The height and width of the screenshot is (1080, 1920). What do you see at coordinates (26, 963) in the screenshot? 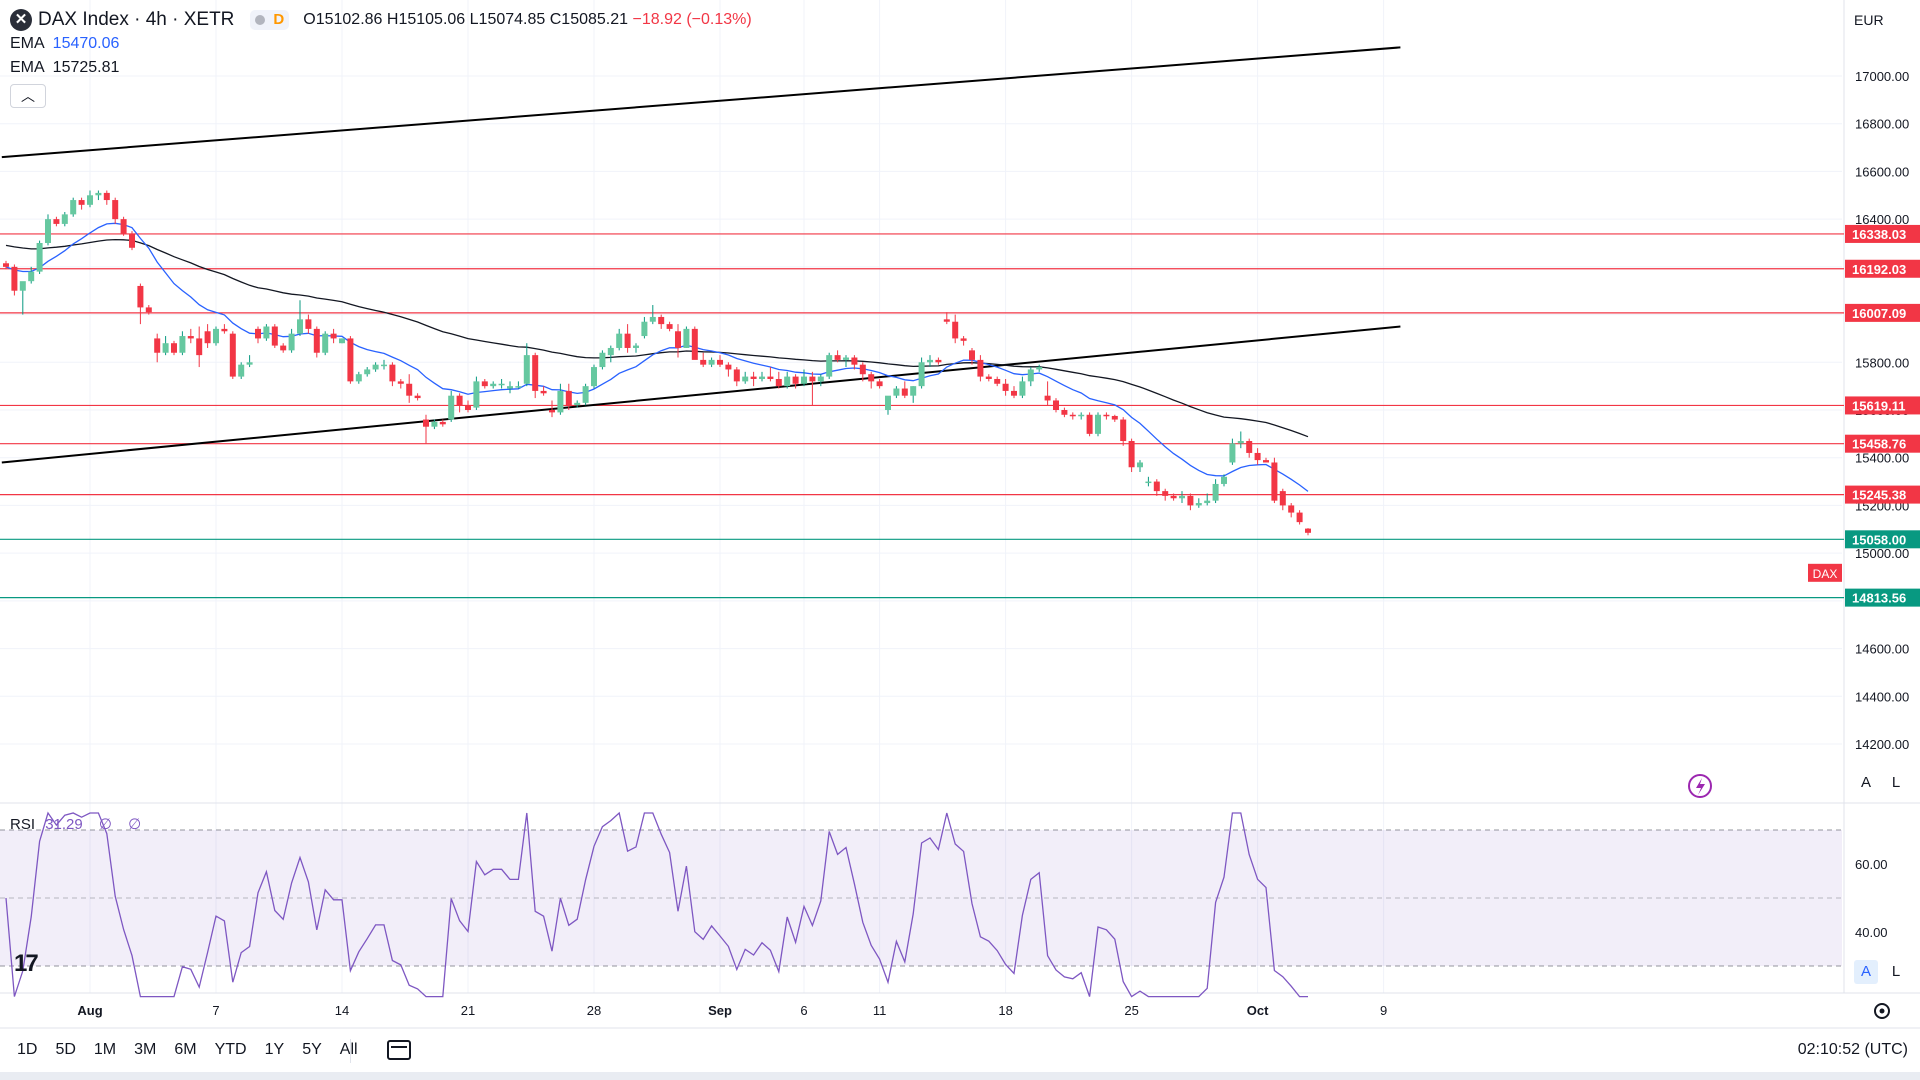
I see `tradingview-logo: 17` at bounding box center [26, 963].